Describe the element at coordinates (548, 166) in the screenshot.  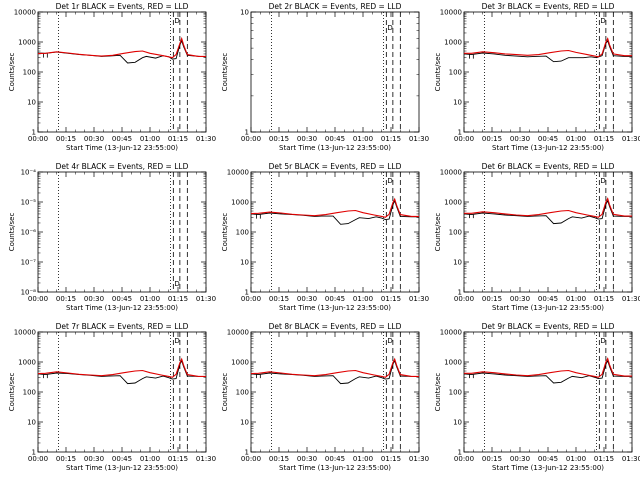
I see `chart-title: Det 6r BLACK = Events, RED = LLD` at that location.